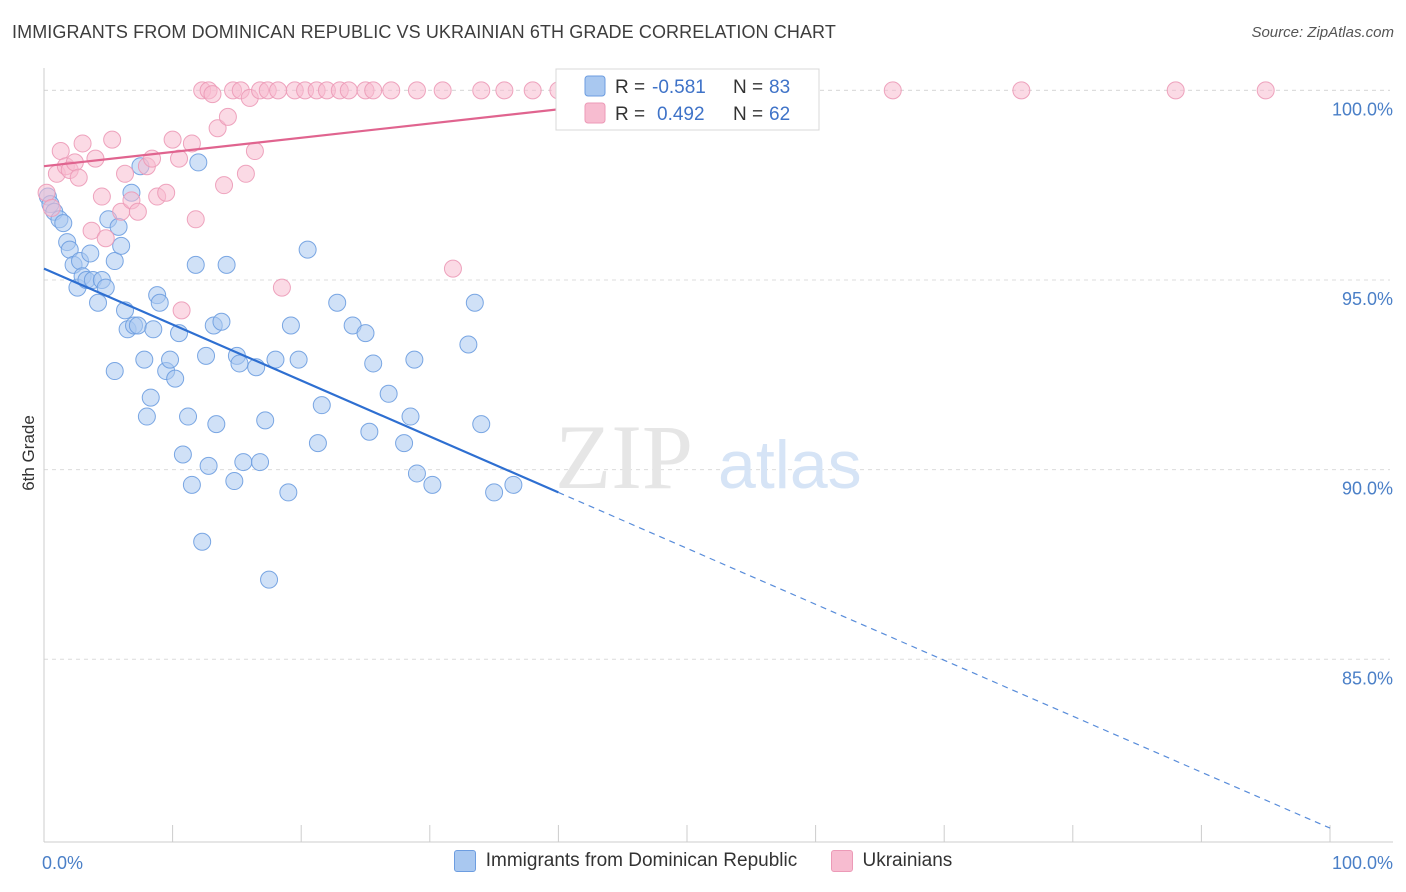 The height and width of the screenshot is (892, 1406). I want to click on watermark-zip: ZIP, so click(624, 457).